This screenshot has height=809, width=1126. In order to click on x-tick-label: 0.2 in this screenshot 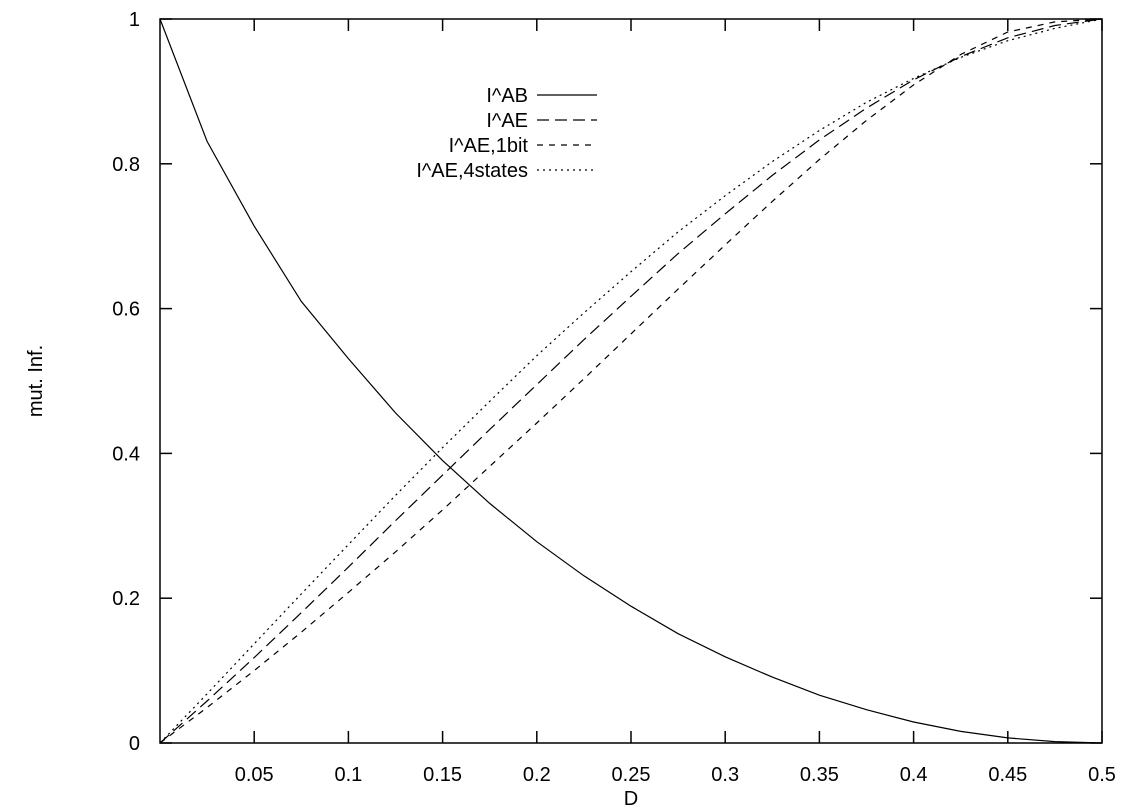, I will do `click(537, 775)`.